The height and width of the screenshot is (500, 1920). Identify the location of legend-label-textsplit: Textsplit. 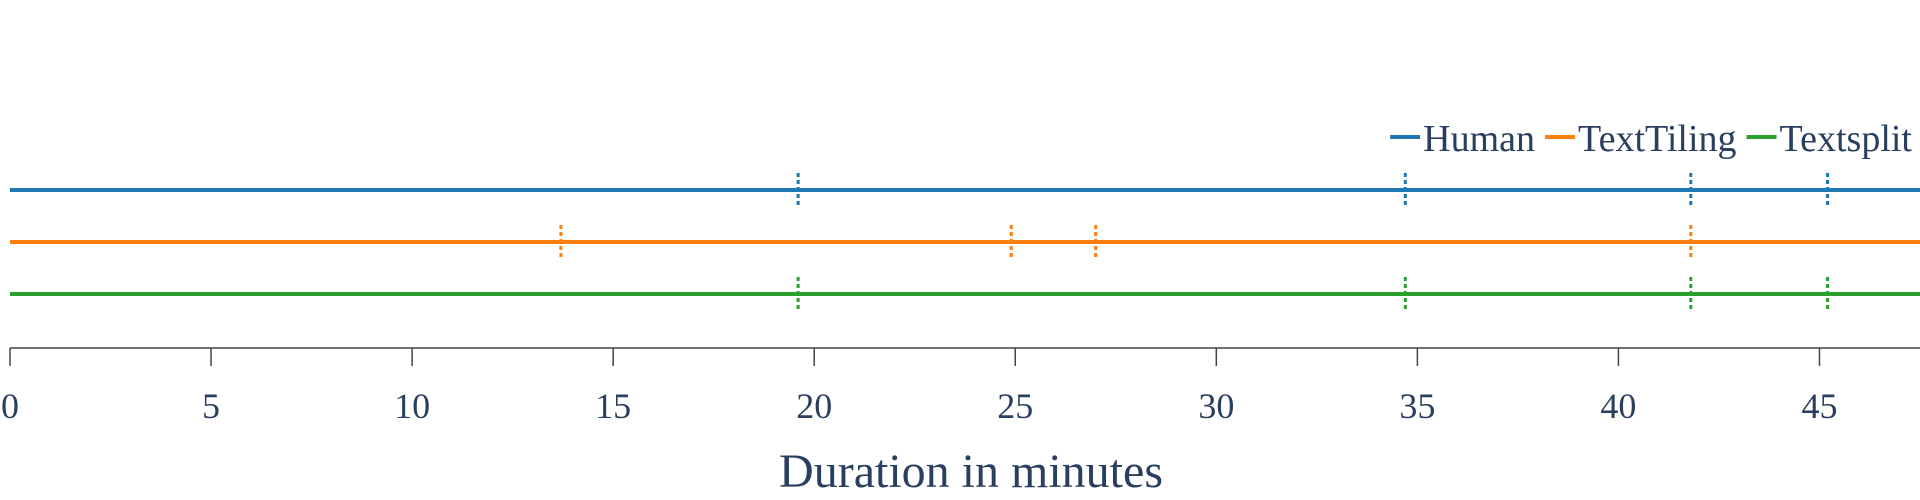
(1846, 139).